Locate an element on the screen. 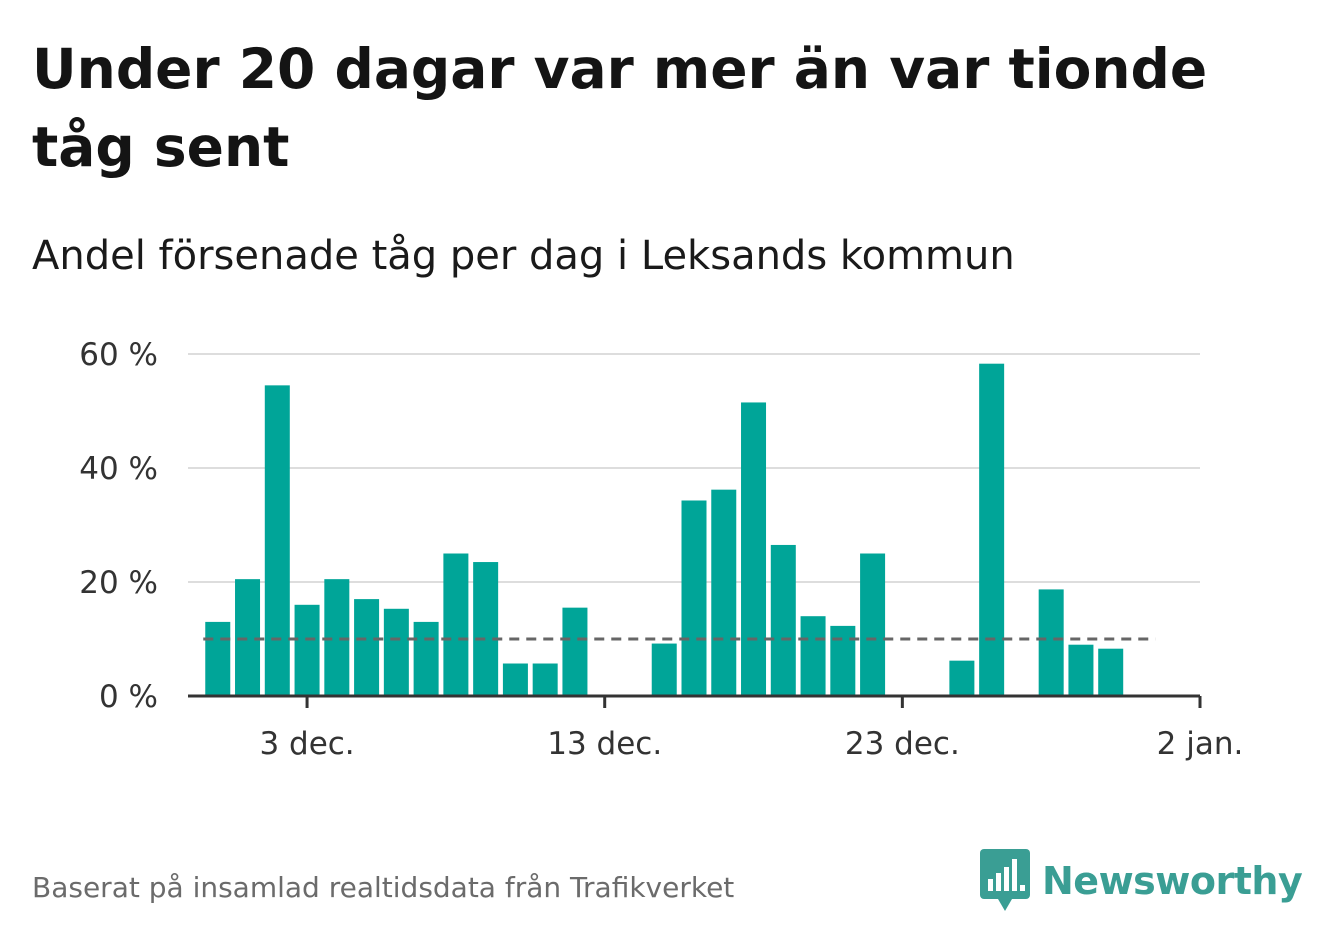 This screenshot has width=1322, height=939. y-tick-label: 40 % is located at coordinates (118, 469).